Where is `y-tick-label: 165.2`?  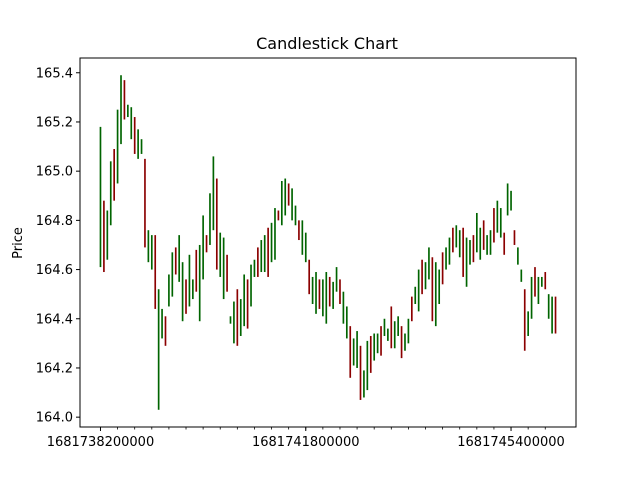
y-tick-label: 165.2 is located at coordinates (54, 122).